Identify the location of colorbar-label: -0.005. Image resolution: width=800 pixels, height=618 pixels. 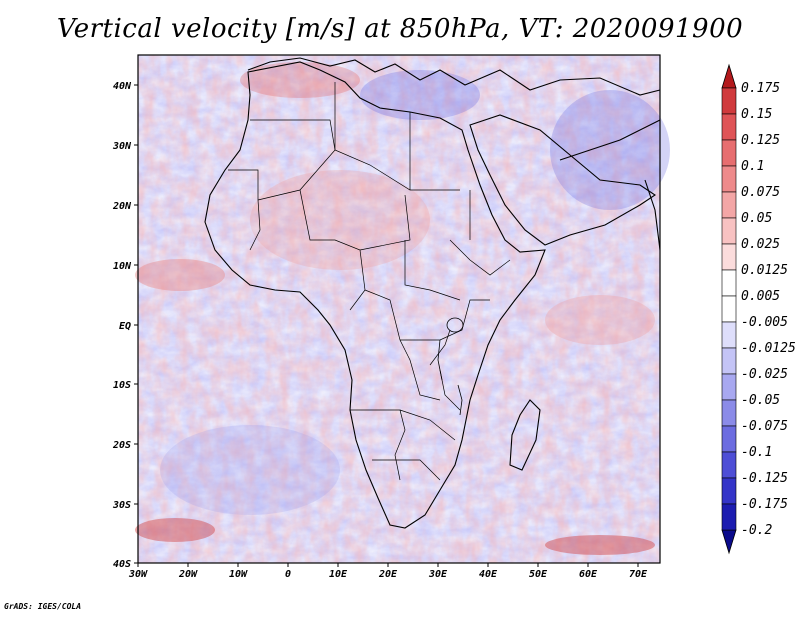
(764, 322).